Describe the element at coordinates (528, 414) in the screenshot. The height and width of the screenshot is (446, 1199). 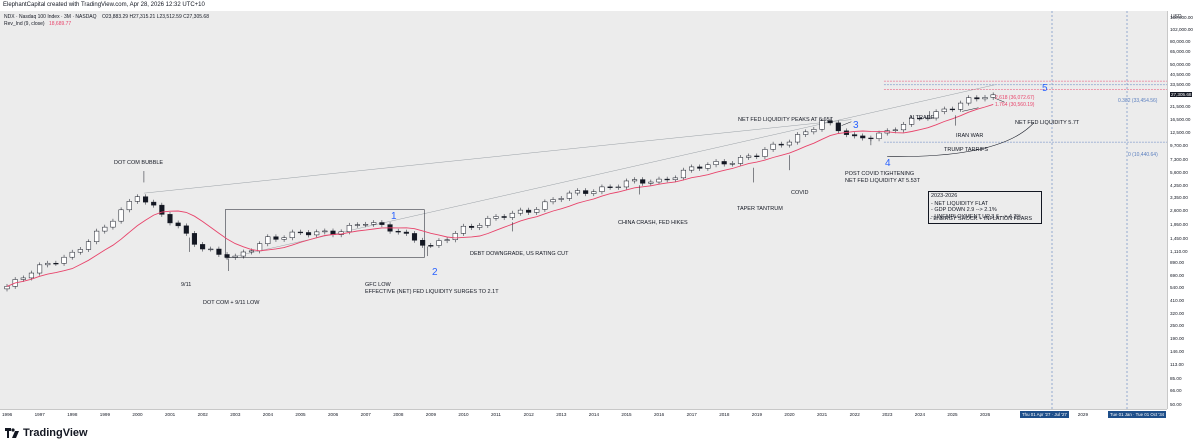
I see `time-tick-label: 2012` at that location.